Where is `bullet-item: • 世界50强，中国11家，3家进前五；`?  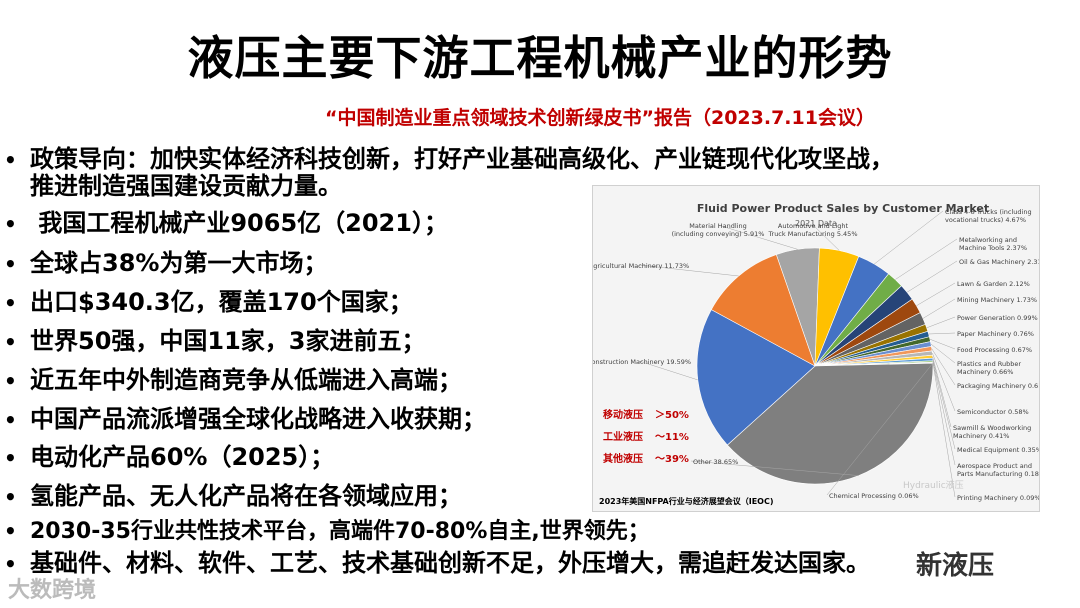
bullet-item: • 世界50强，中国11家，3家进前五； is located at coordinates (215, 341).